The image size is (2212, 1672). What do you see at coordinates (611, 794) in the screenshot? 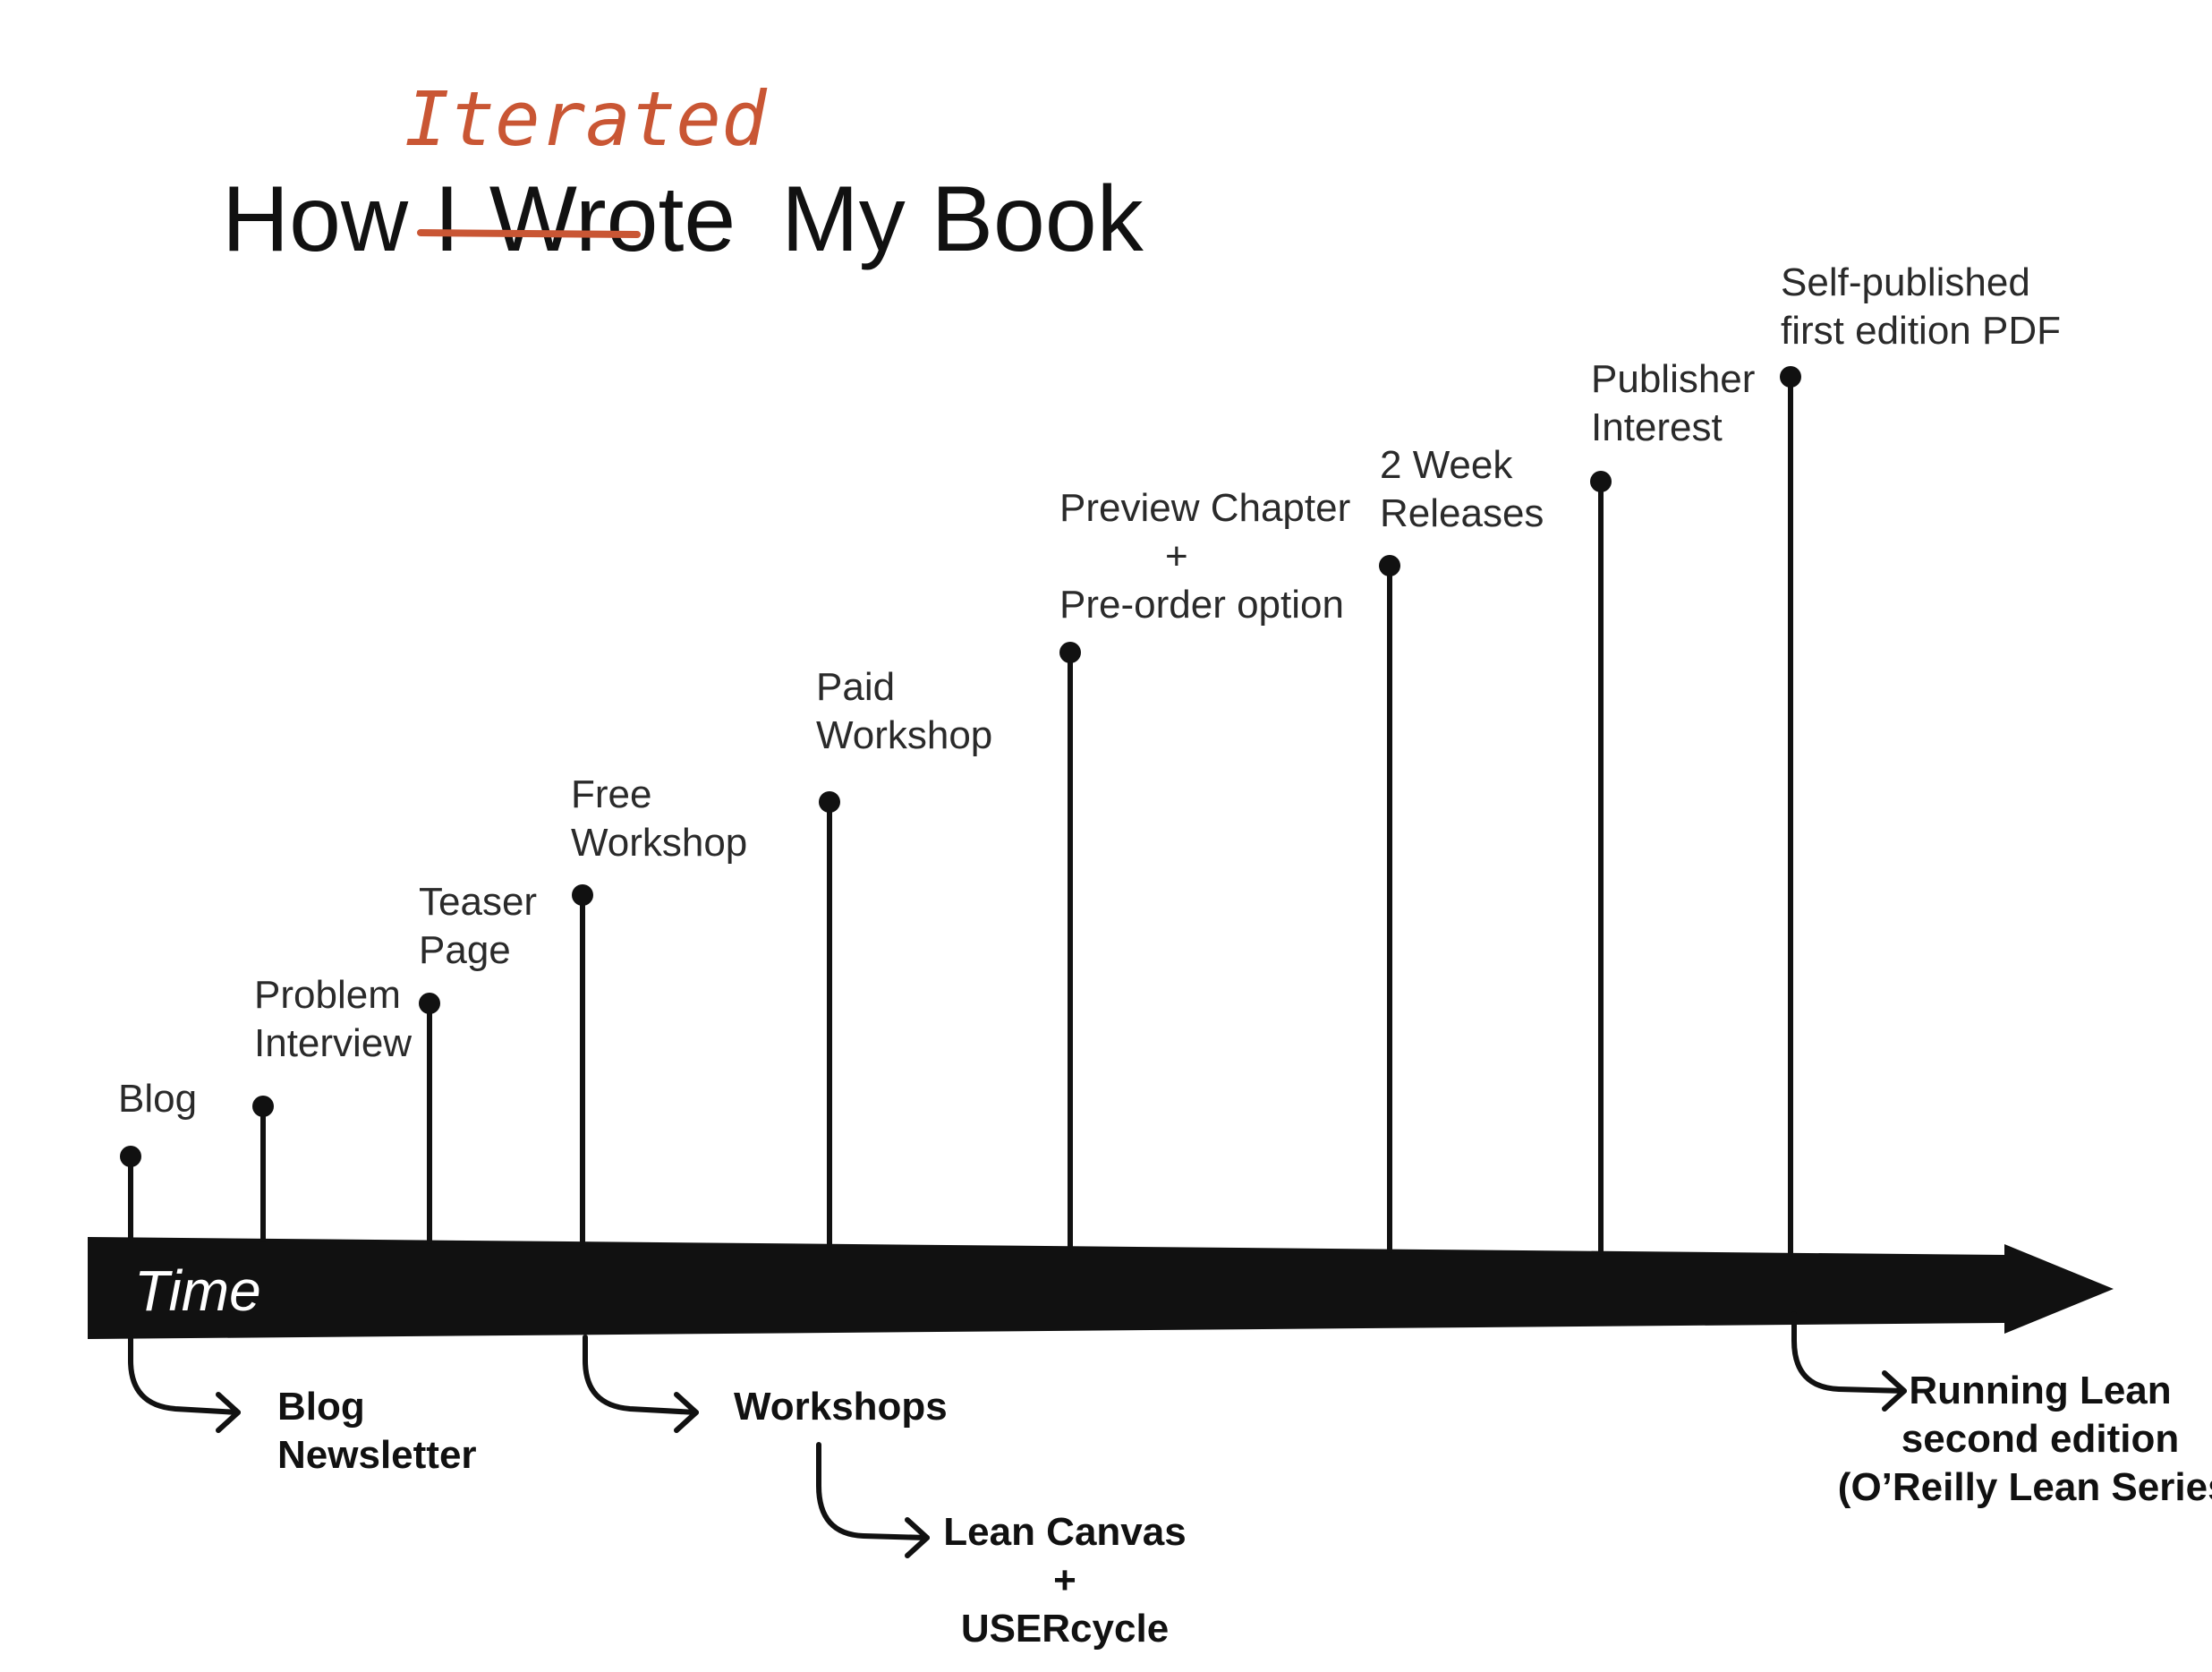
I see `milestone-label-line: Free` at bounding box center [611, 794].